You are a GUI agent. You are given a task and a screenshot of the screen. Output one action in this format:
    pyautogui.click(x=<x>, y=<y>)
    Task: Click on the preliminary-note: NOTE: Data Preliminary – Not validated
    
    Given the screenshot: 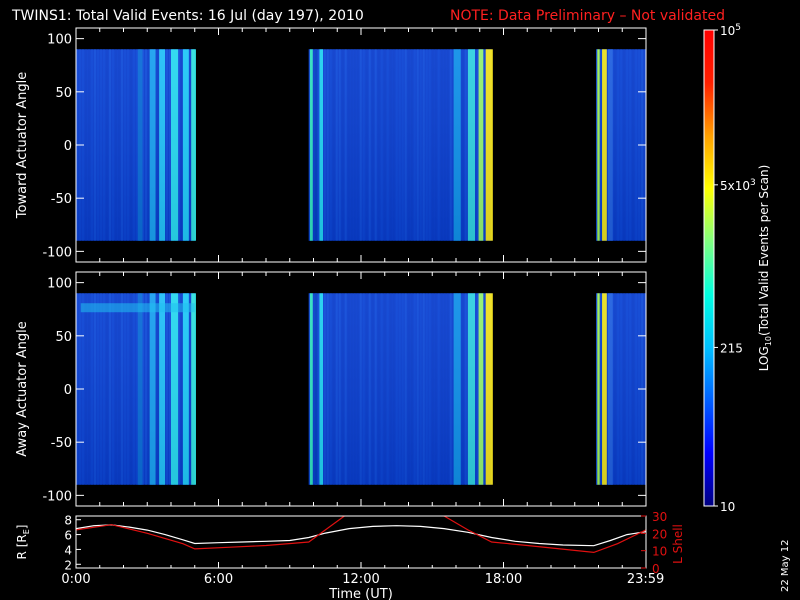 What is the action you would take?
    pyautogui.click(x=587, y=16)
    